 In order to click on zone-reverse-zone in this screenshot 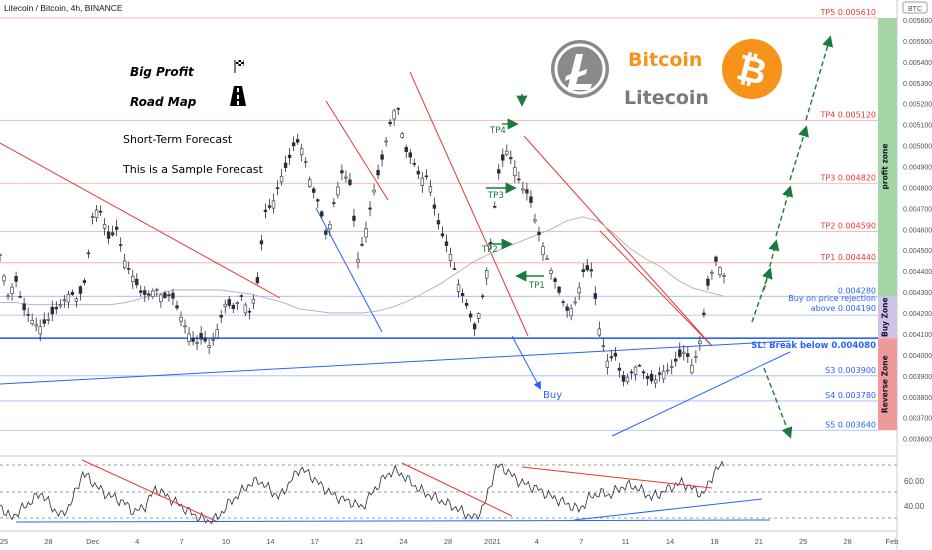, I will do `click(887, 384)`.